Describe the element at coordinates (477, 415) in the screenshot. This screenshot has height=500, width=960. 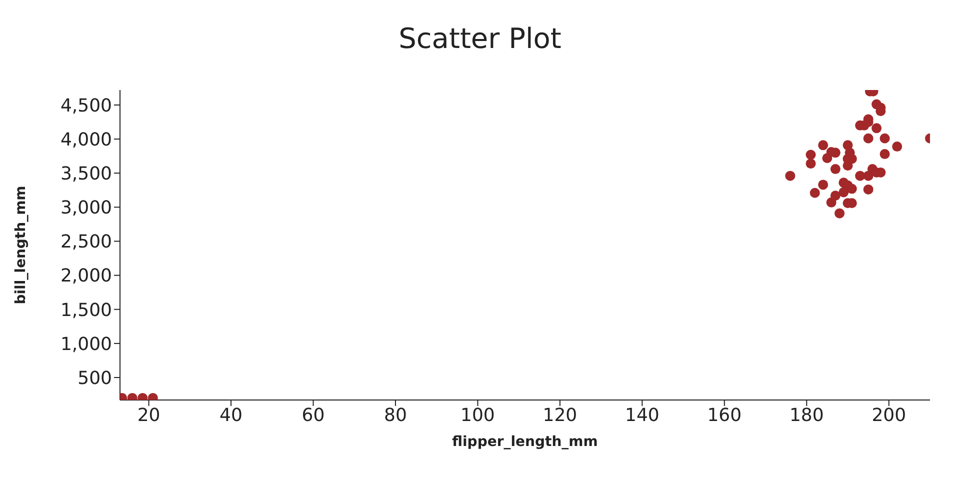
I see `x-tick-label: 100` at that location.